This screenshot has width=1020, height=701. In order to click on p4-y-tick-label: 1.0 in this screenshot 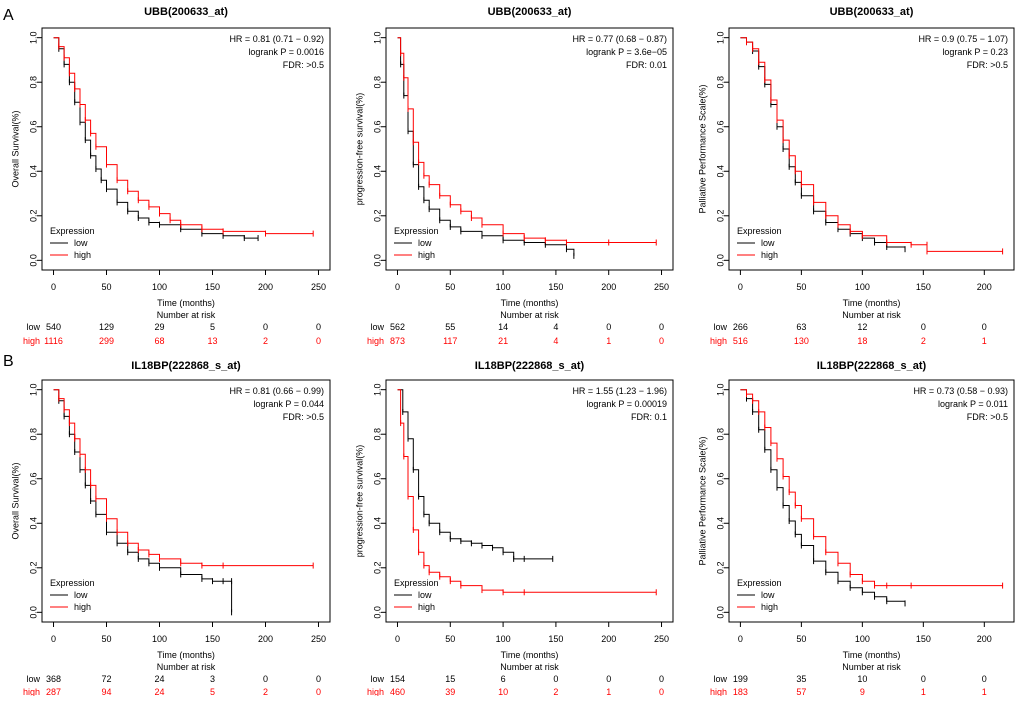, I will do `click(33, 389)`.